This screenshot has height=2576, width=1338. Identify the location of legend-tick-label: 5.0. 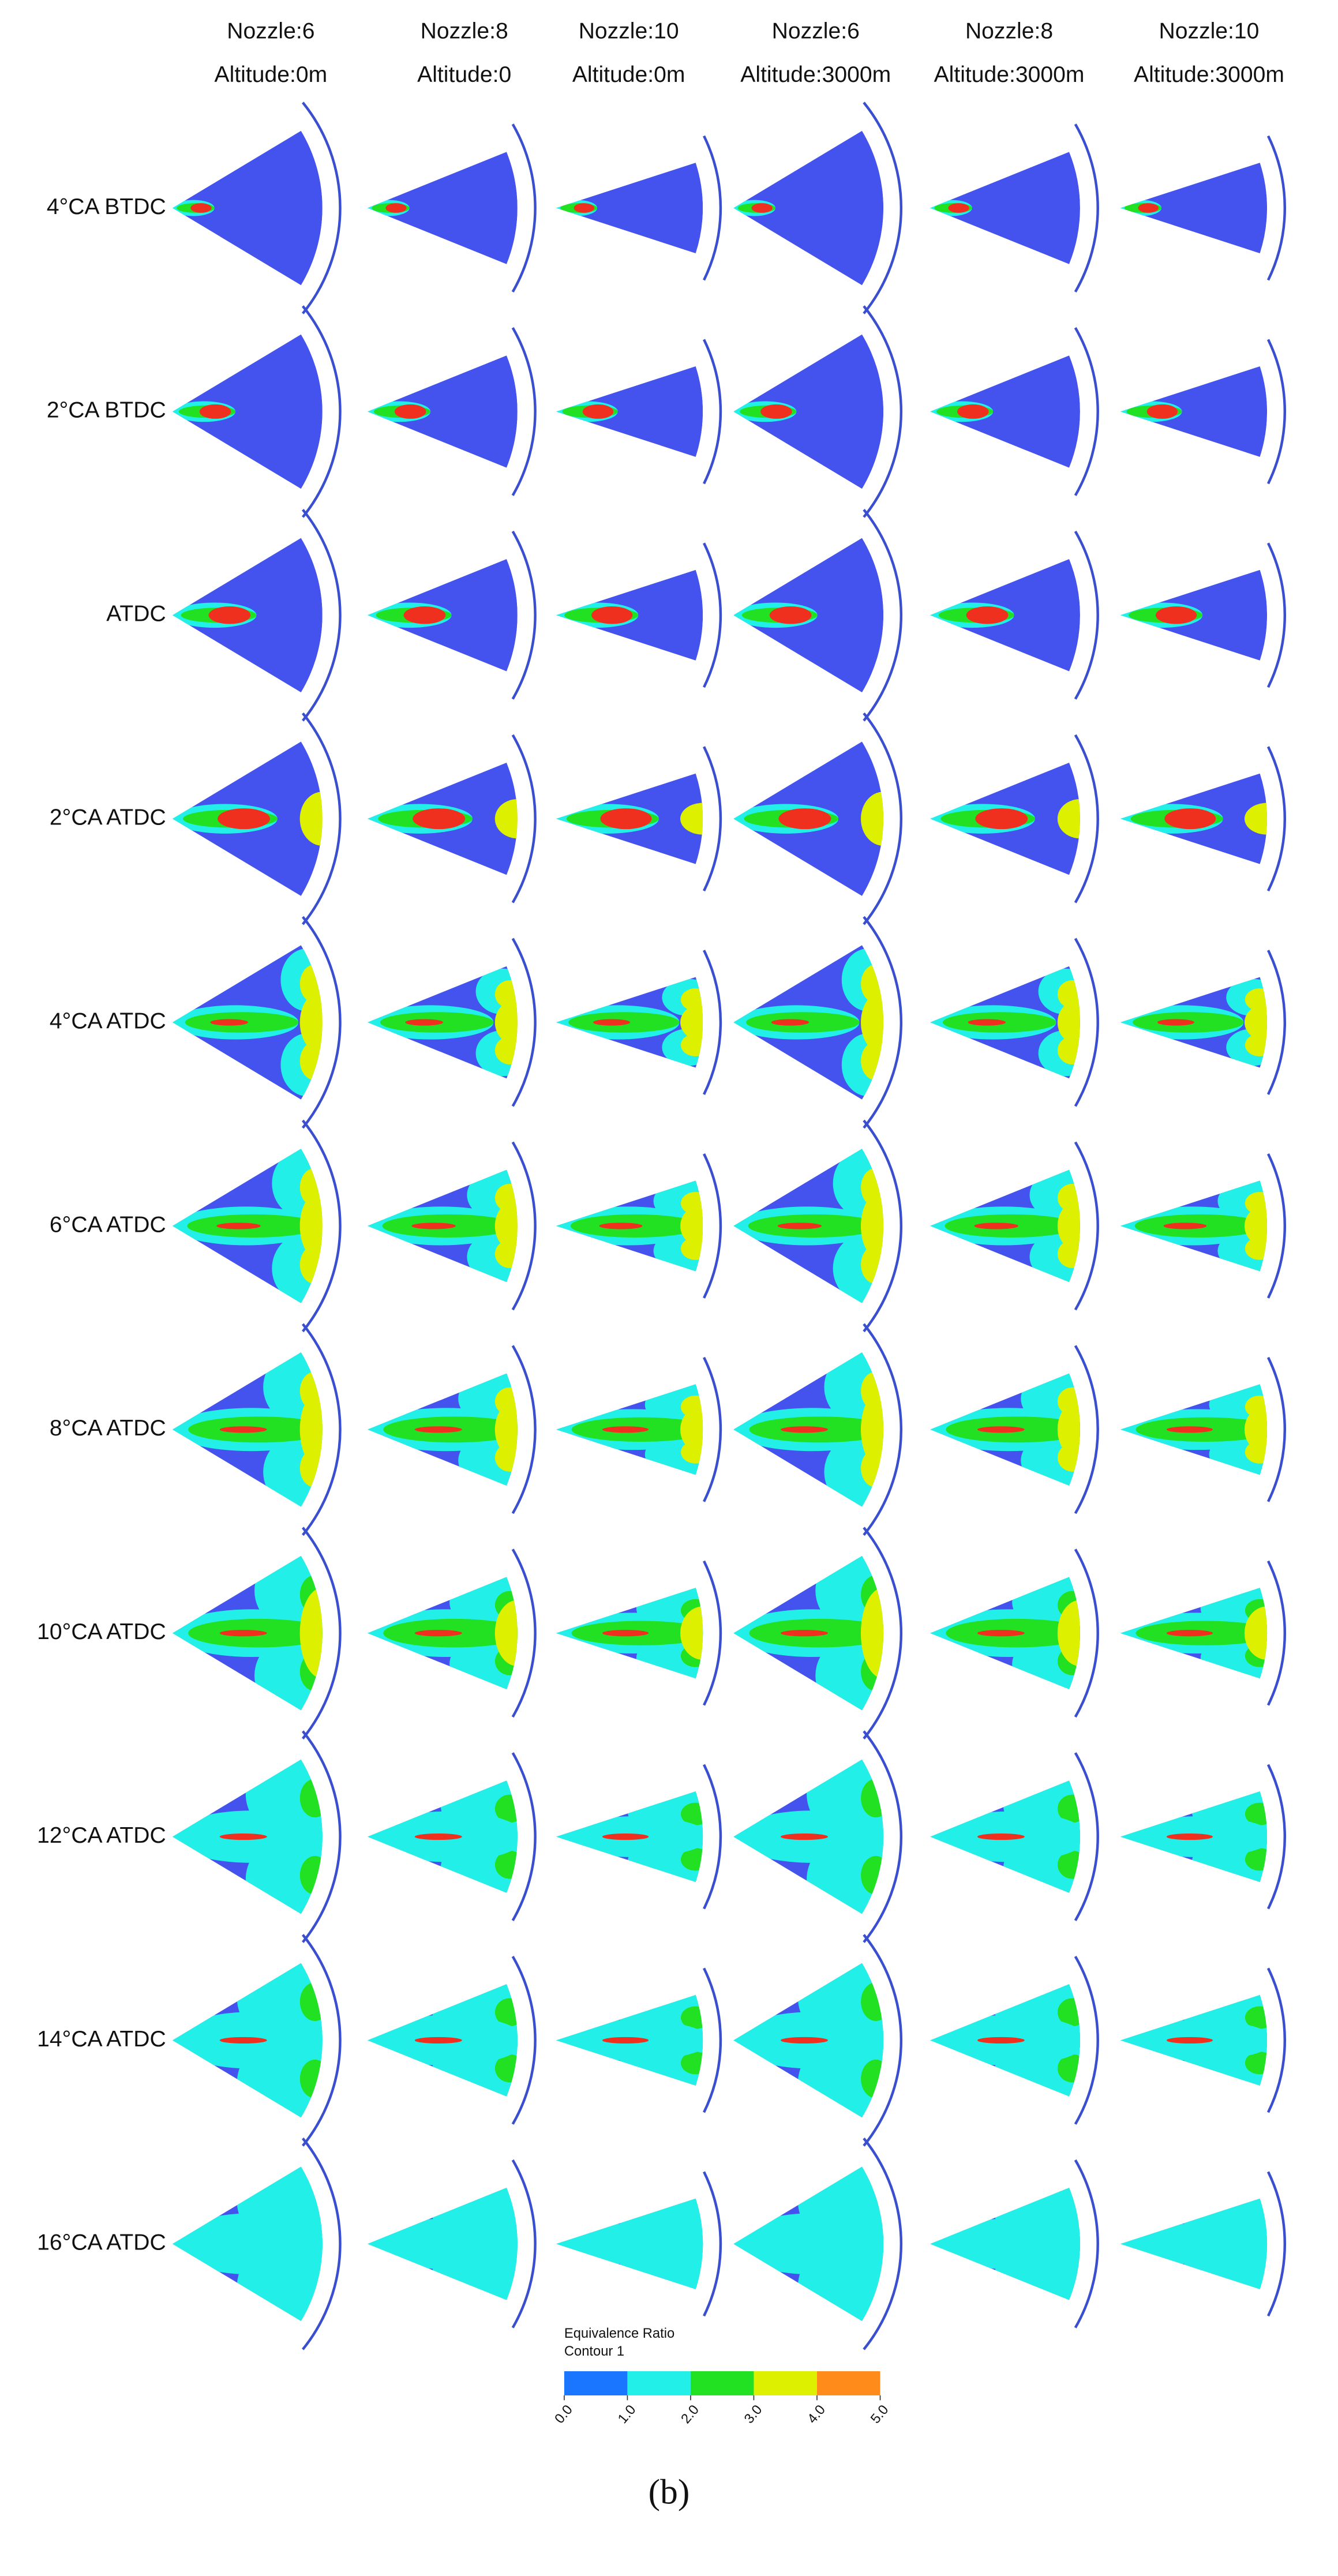
(880, 2414).